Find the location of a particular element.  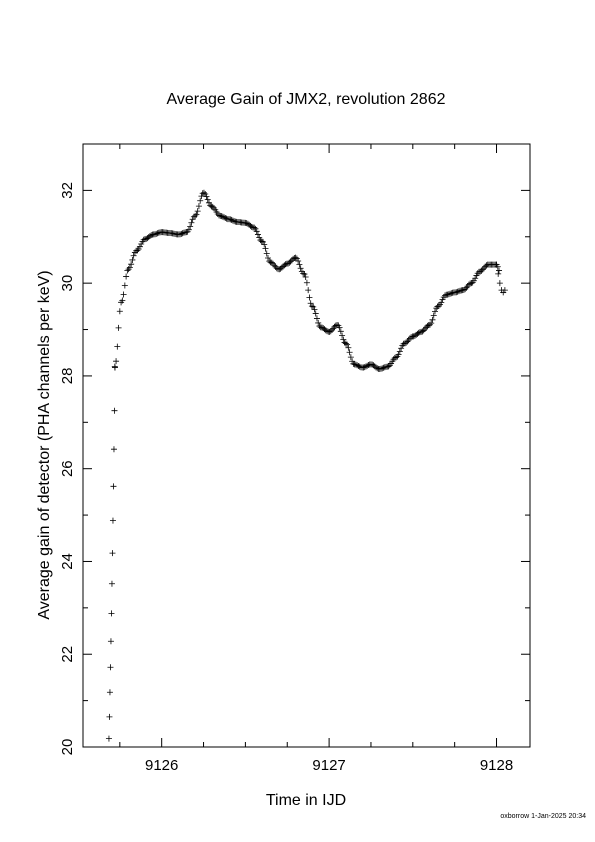

y-tick-label: 26 is located at coordinates (67, 468).